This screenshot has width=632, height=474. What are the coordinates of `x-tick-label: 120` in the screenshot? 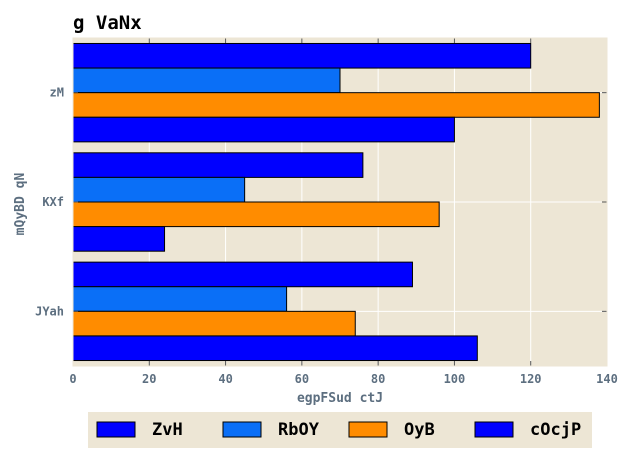 It's located at (531, 379).